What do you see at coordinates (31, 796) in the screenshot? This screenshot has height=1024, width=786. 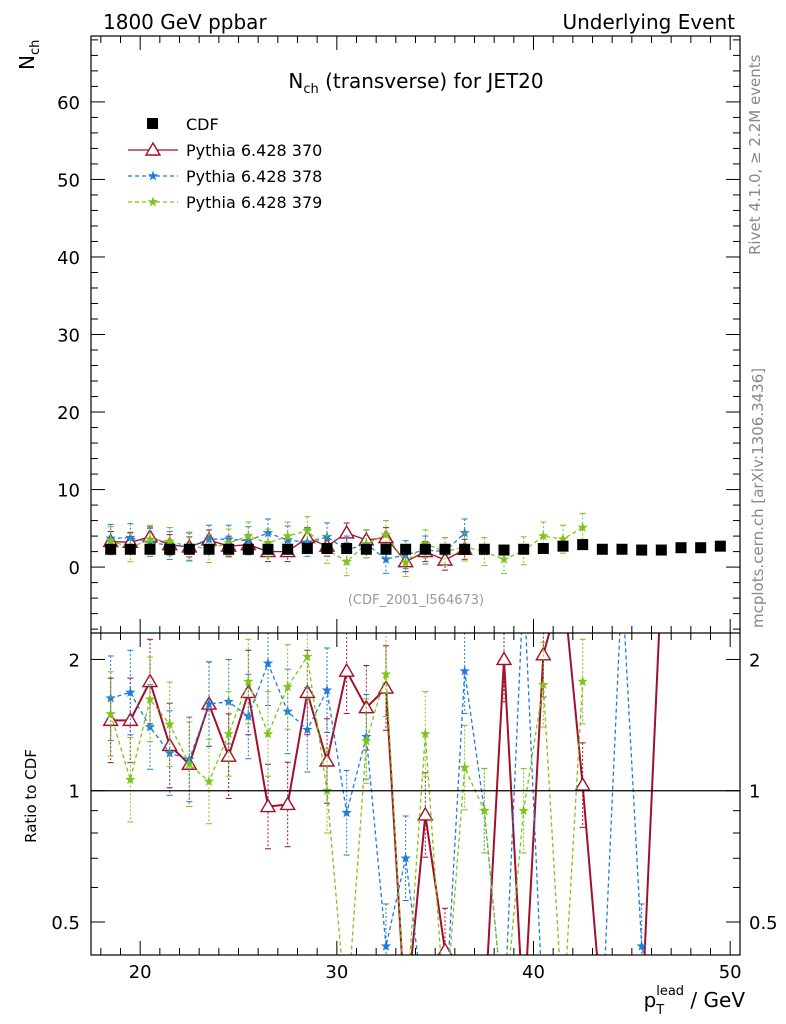 I see `y-axis-label-ratio: Ratio to CDF` at bounding box center [31, 796].